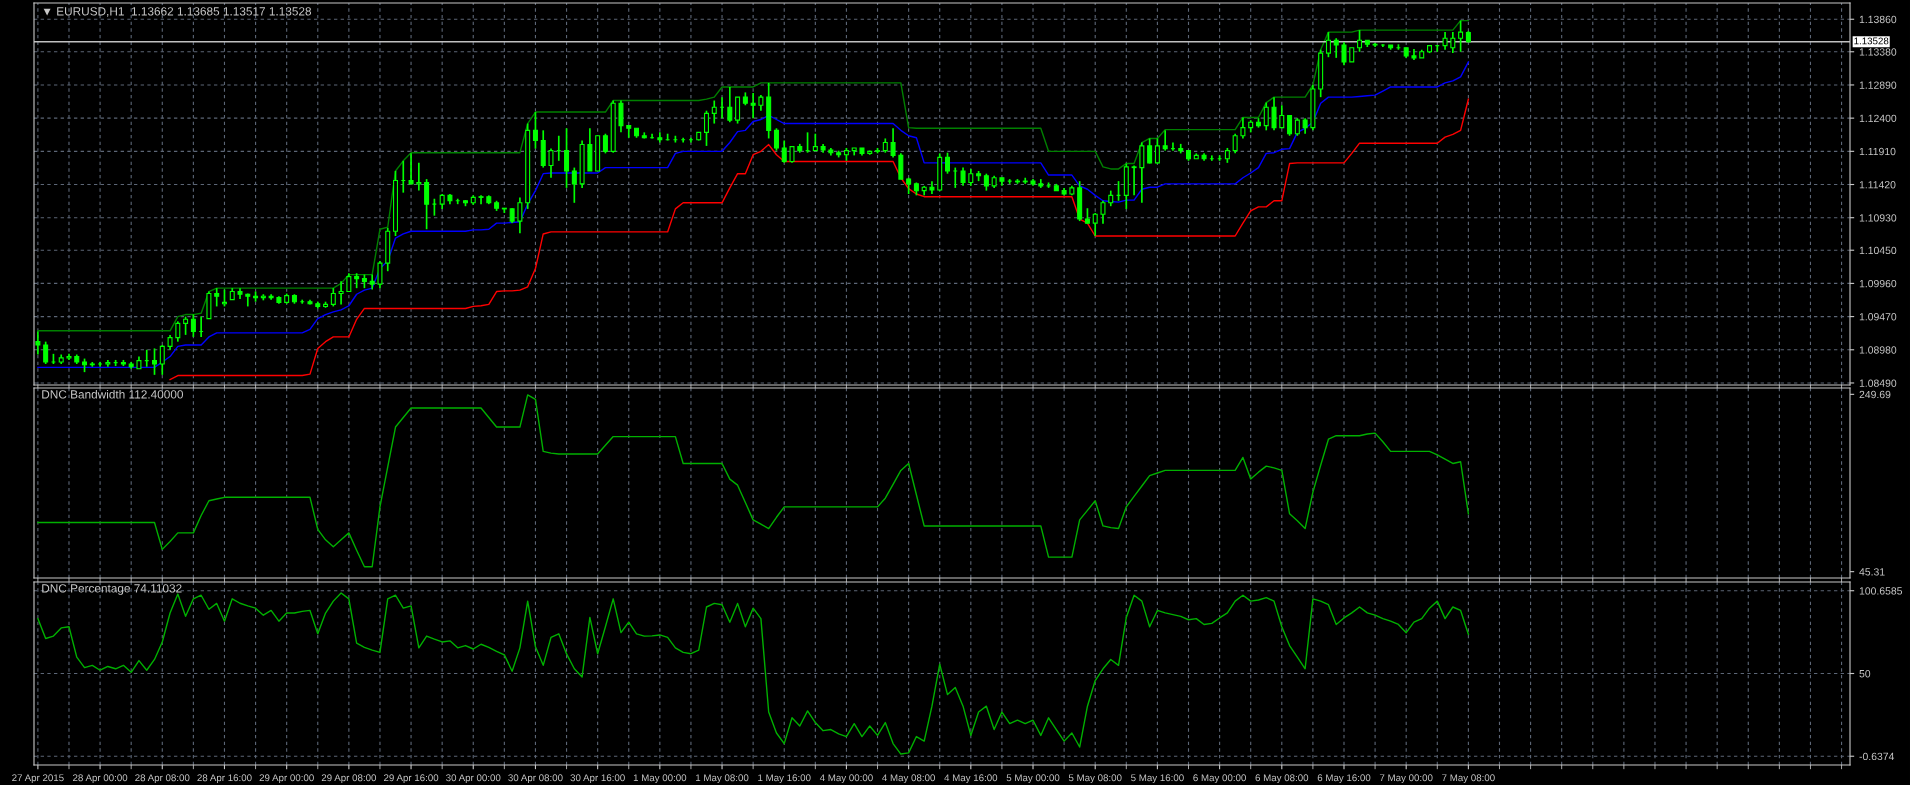  Describe the element at coordinates (1878, 118) in the screenshot. I see `y-tick-label: 1.12400` at that location.